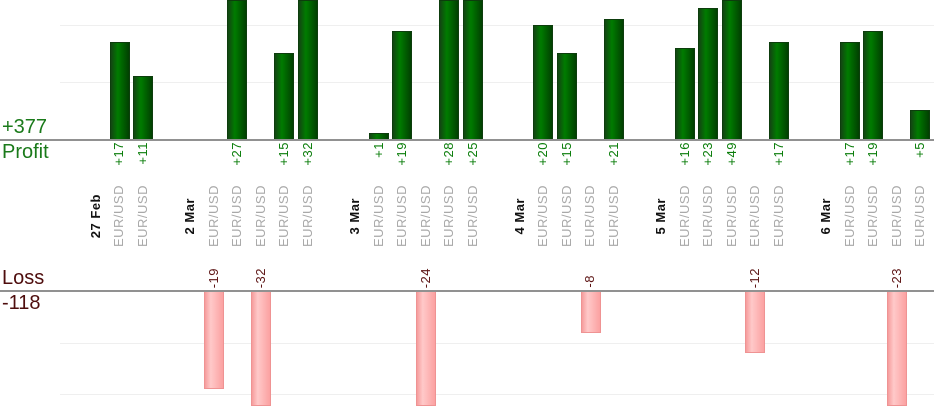  I want to click on trade-profit-label: +23, so click(708, 154).